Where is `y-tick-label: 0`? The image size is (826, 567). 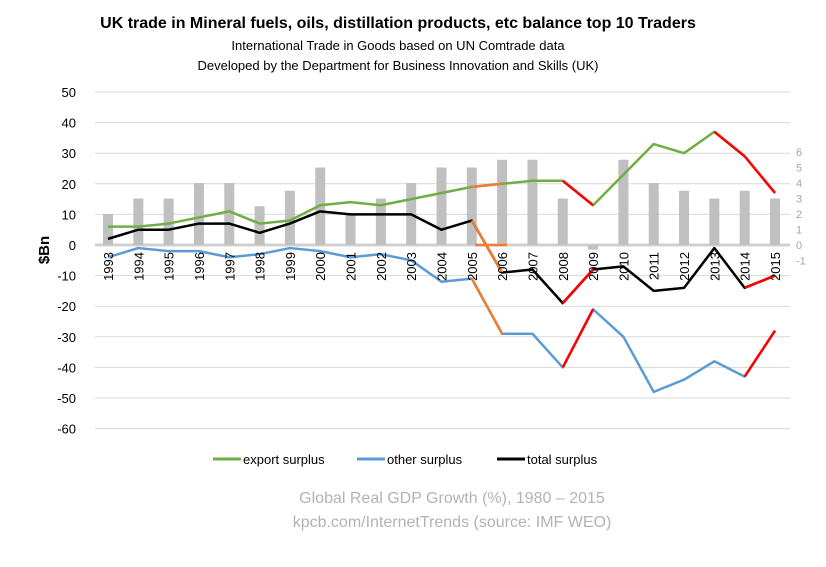 y-tick-label: 0 is located at coordinates (72, 245).